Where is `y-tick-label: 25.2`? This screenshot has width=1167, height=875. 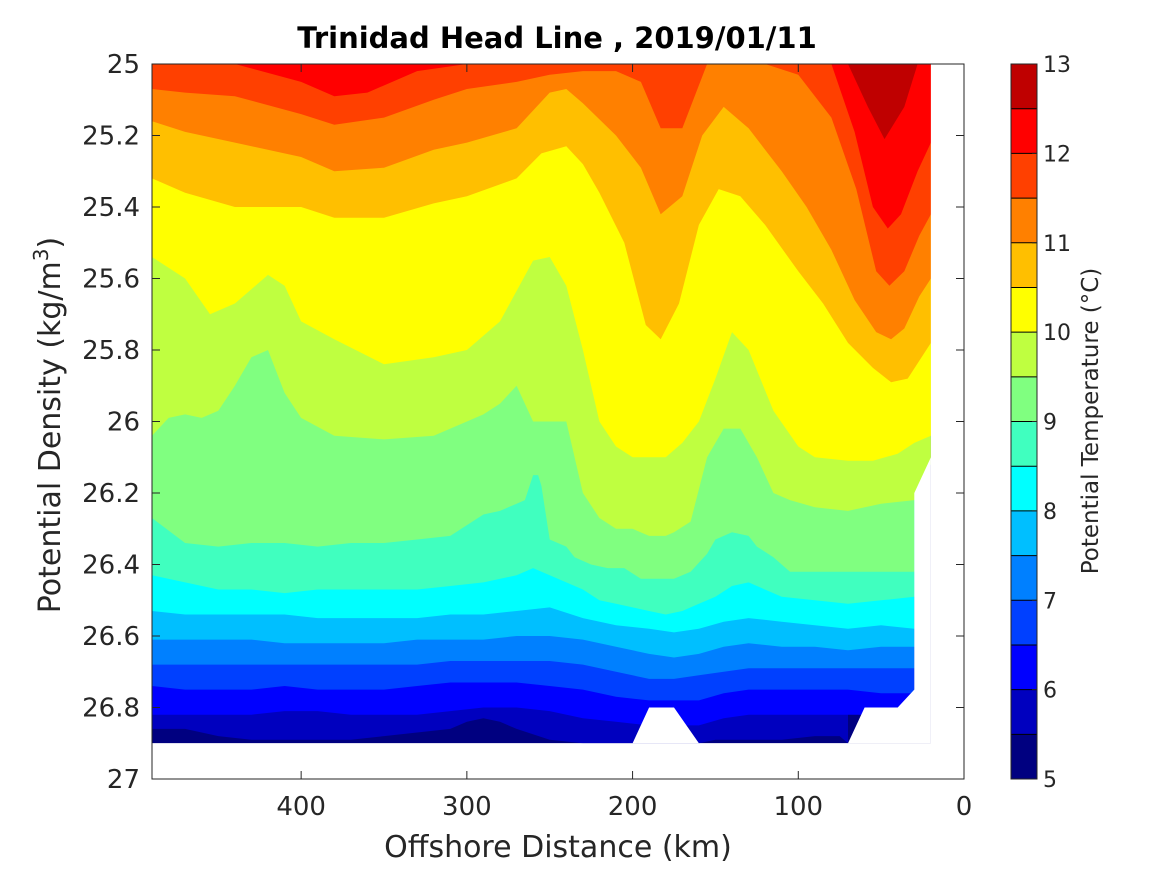 y-tick-label: 25.2 is located at coordinates (111, 137).